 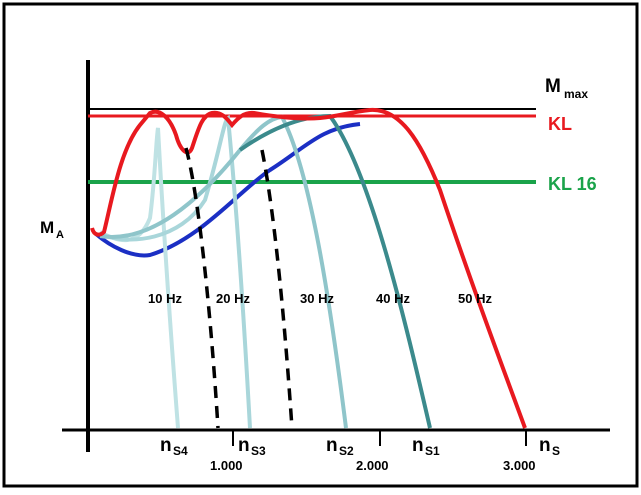 What do you see at coordinates (418, 445) in the screenshot?
I see `speed-mark-ns1: n` at bounding box center [418, 445].